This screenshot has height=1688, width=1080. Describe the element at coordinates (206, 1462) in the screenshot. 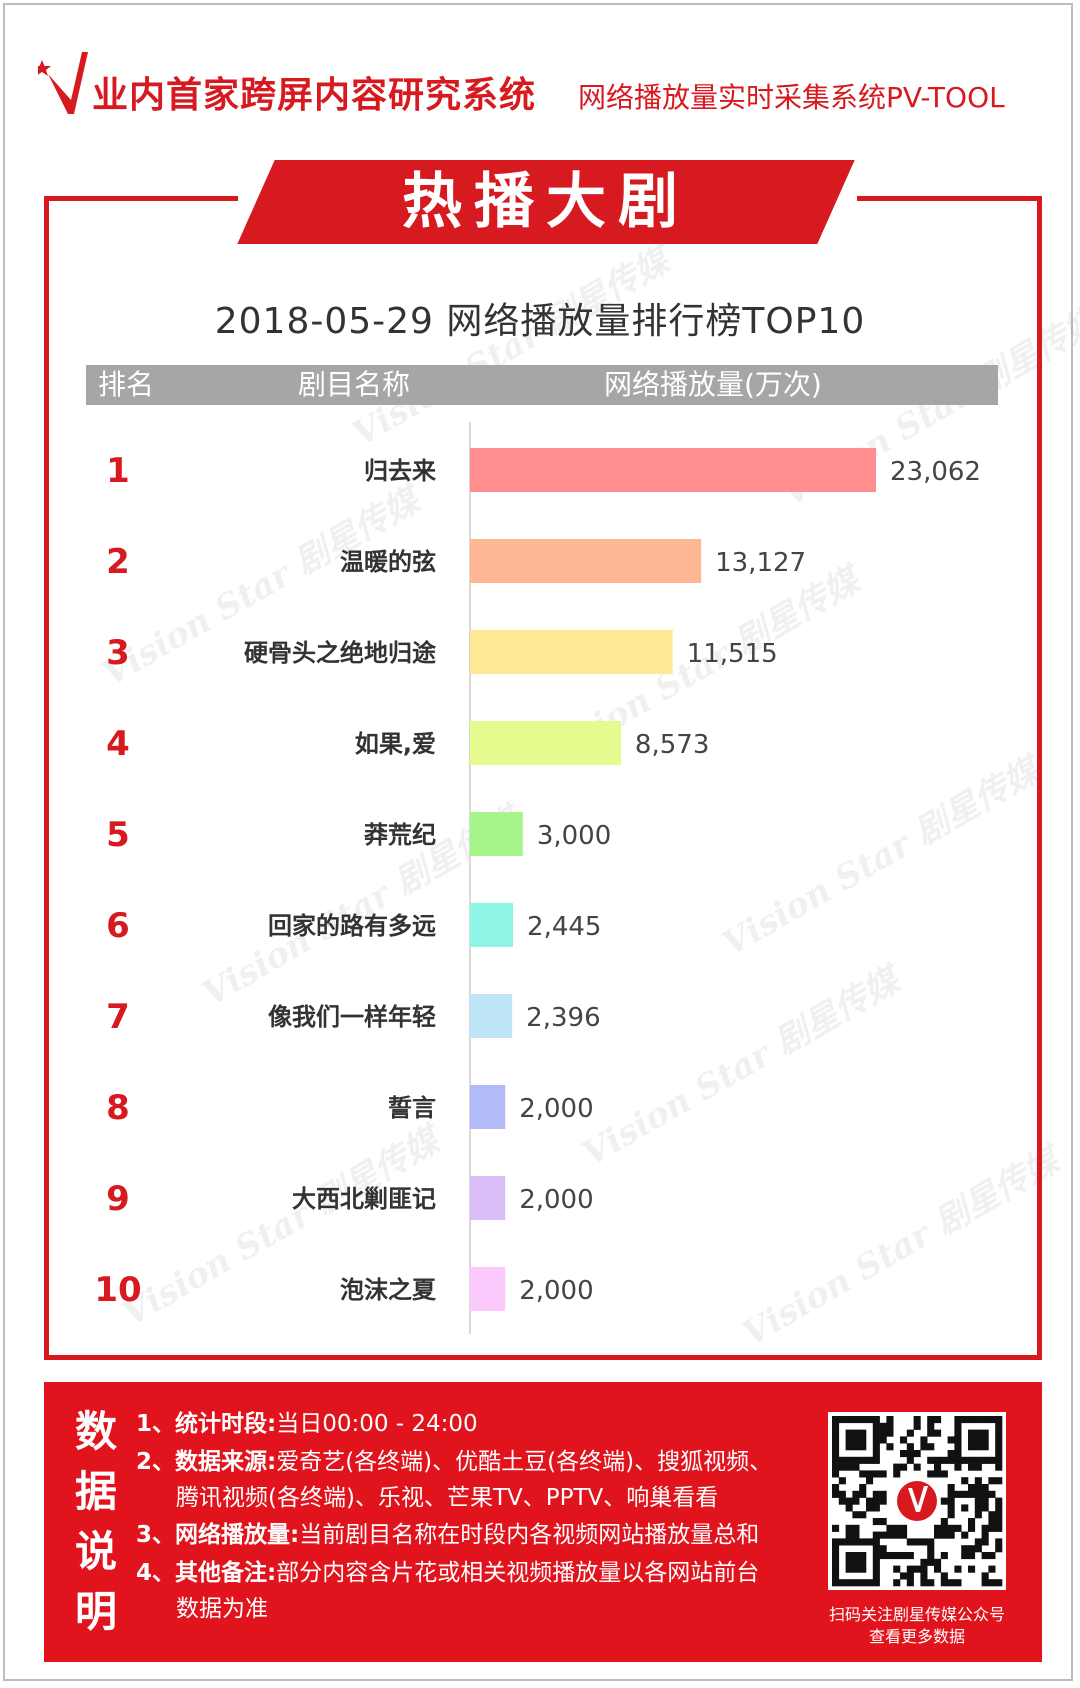

I see `note-label: 2、数据来源:` at that location.